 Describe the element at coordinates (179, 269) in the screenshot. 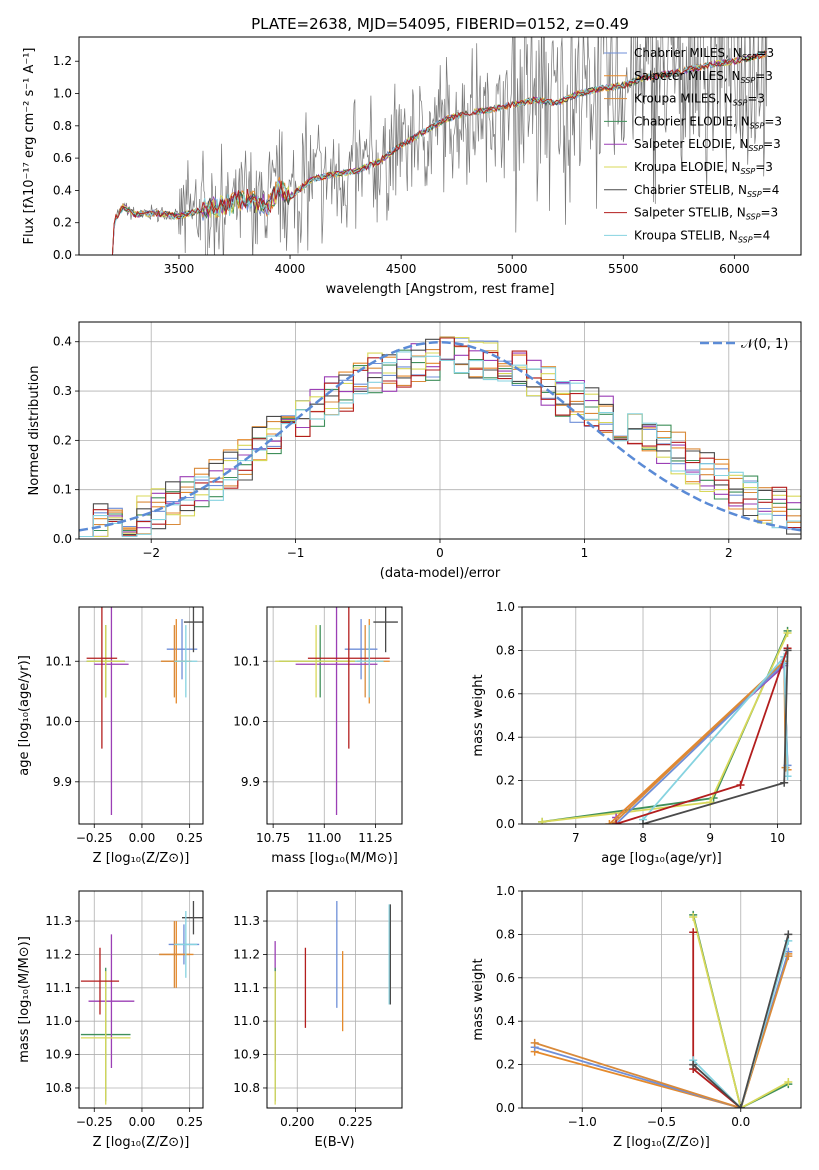

I see `x-tick-label: 3500` at that location.